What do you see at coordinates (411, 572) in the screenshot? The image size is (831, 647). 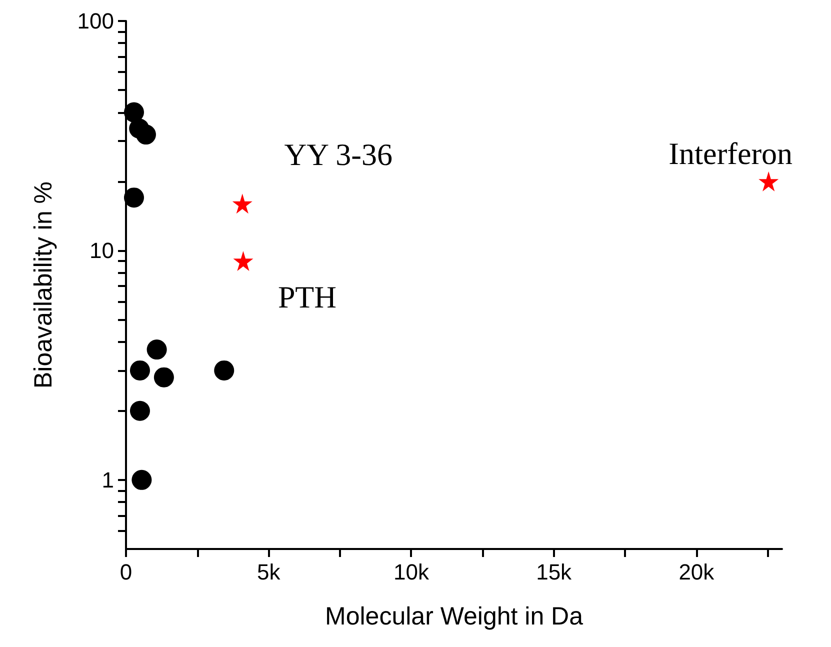 I see `x-tick-label: 10k` at bounding box center [411, 572].